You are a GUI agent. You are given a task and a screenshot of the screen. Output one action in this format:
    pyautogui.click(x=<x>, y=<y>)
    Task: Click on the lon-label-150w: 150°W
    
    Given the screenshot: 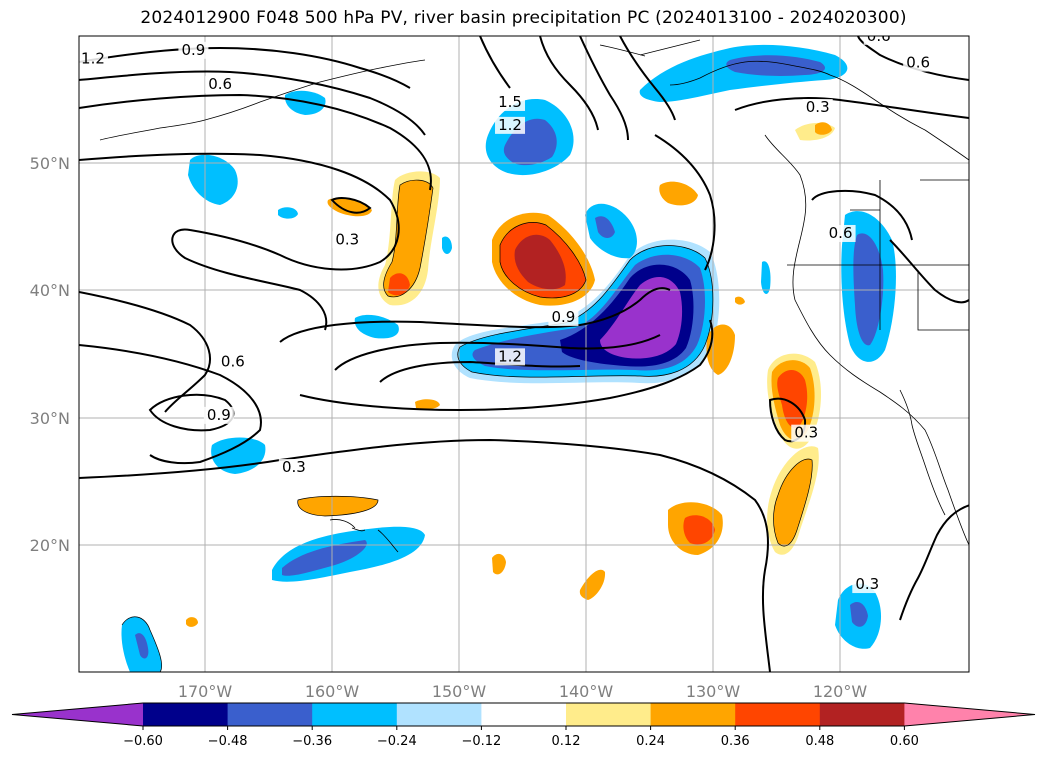 What is the action you would take?
    pyautogui.click(x=459, y=691)
    